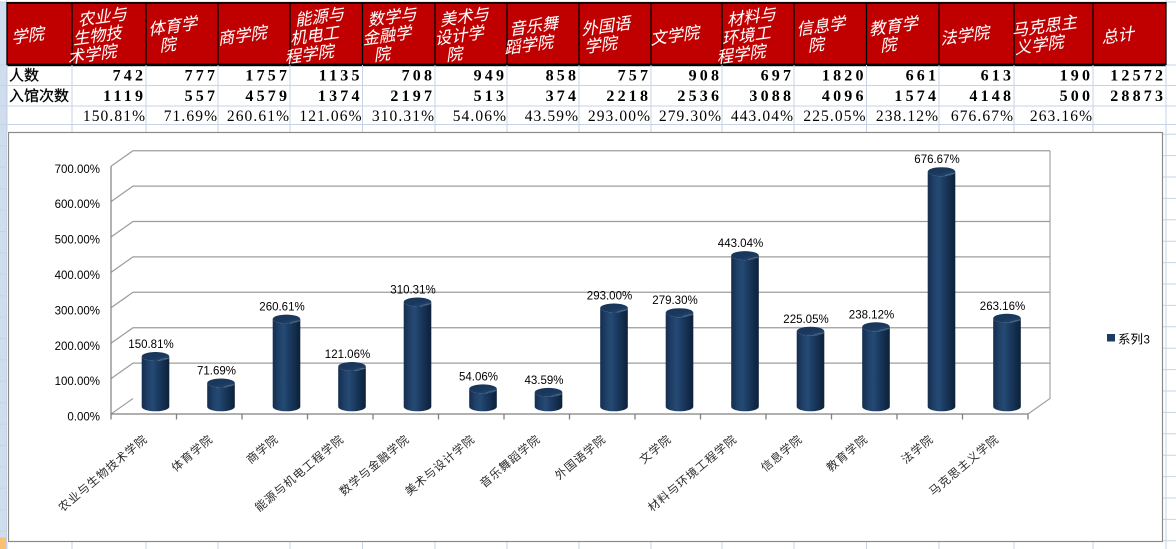 Image resolution: width=1176 pixels, height=549 pixels. Describe the element at coordinates (124, 96) in the screenshot. I see `svg-text: 1119` at that location.